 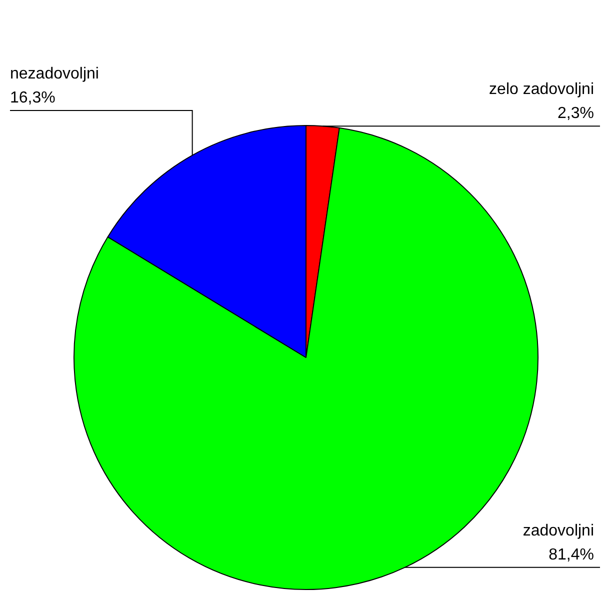 What do you see at coordinates (33, 98) in the screenshot?
I see `data-label: 16,3%` at bounding box center [33, 98].